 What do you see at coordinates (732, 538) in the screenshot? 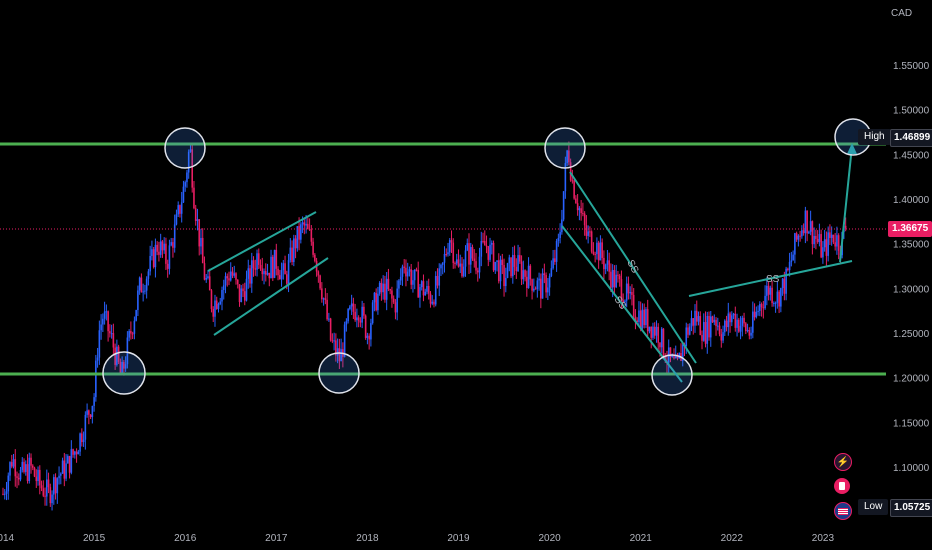
I see `x-tick-label: 2022` at bounding box center [732, 538].